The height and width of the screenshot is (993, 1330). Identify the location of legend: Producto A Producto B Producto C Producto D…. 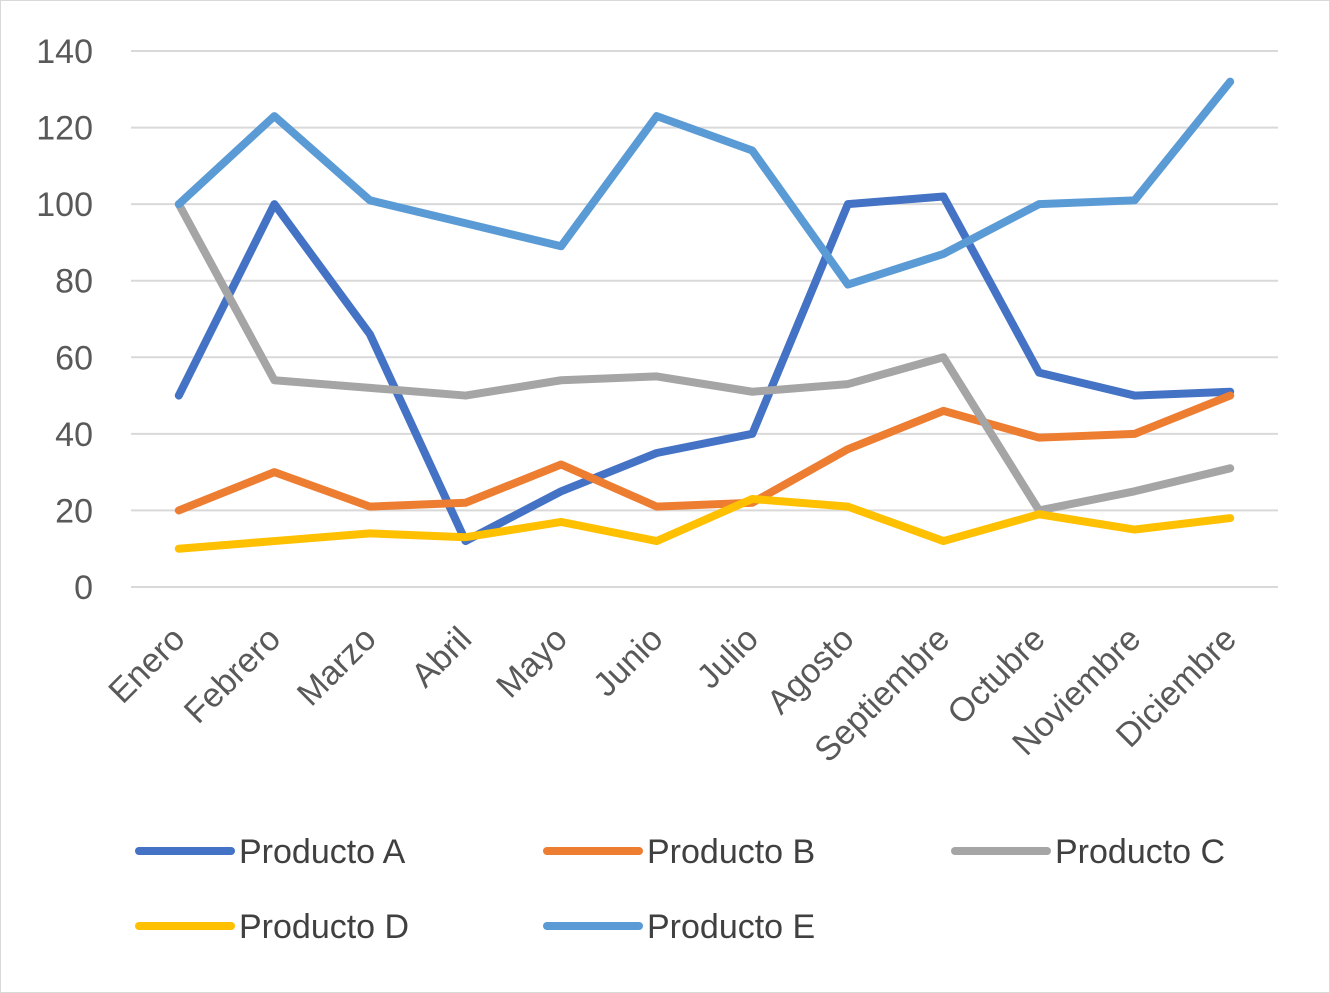
(680, 889).